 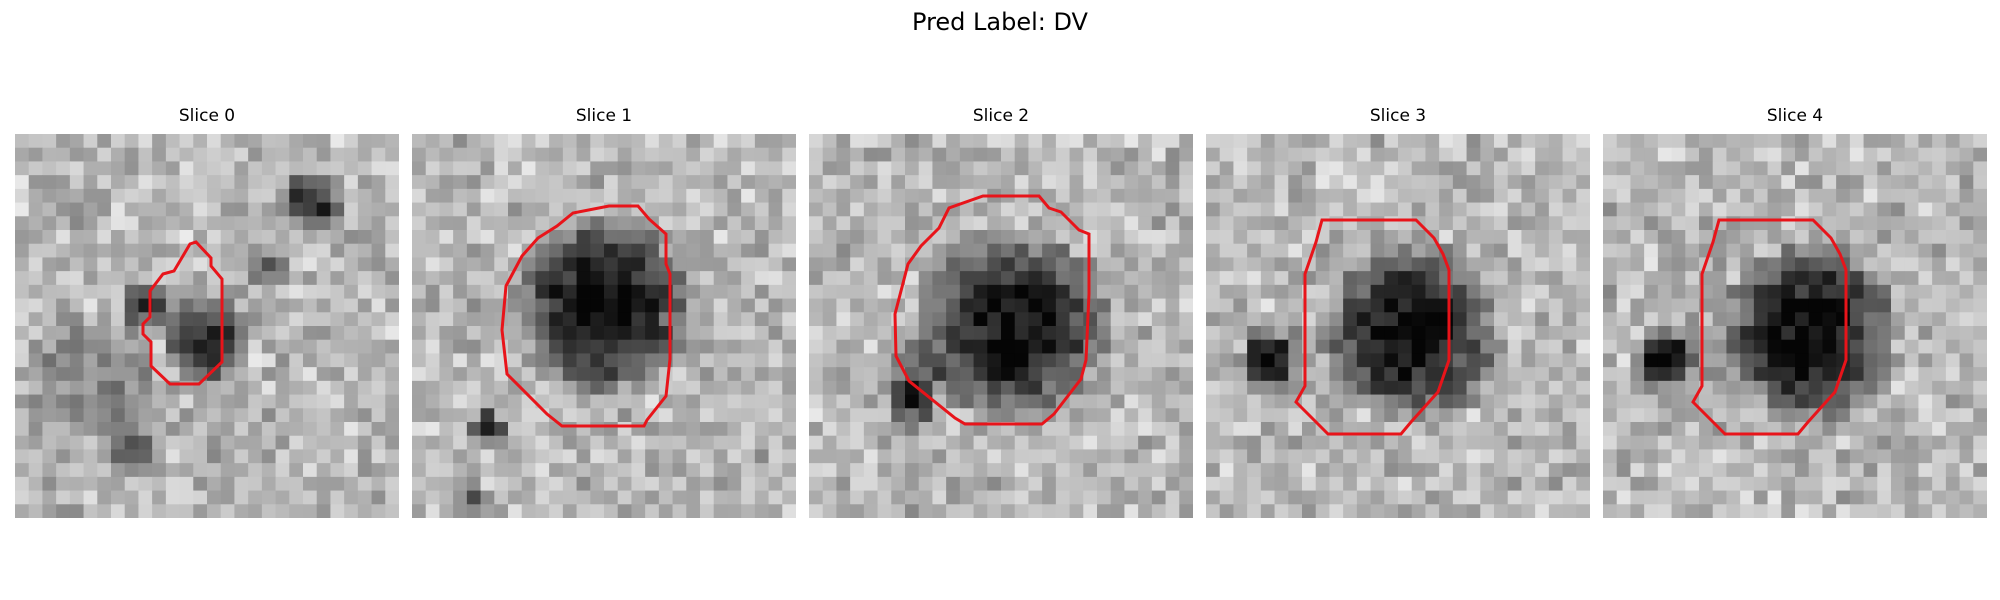 What do you see at coordinates (1398, 116) in the screenshot?
I see `slice-title-3: Slice 3` at bounding box center [1398, 116].